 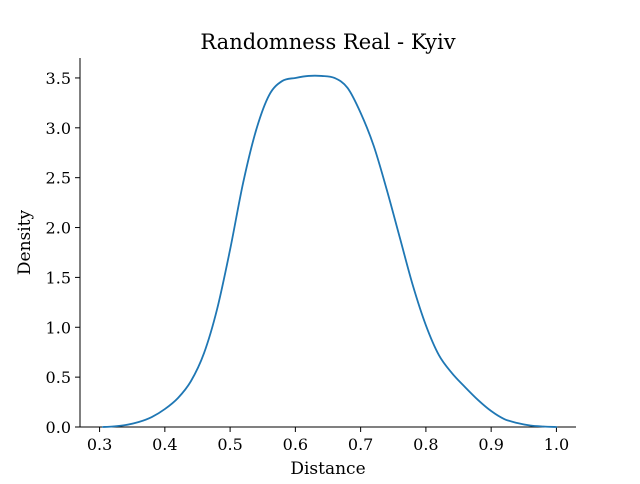 I want to click on y-tick-label: 2.5, so click(x=58, y=178).